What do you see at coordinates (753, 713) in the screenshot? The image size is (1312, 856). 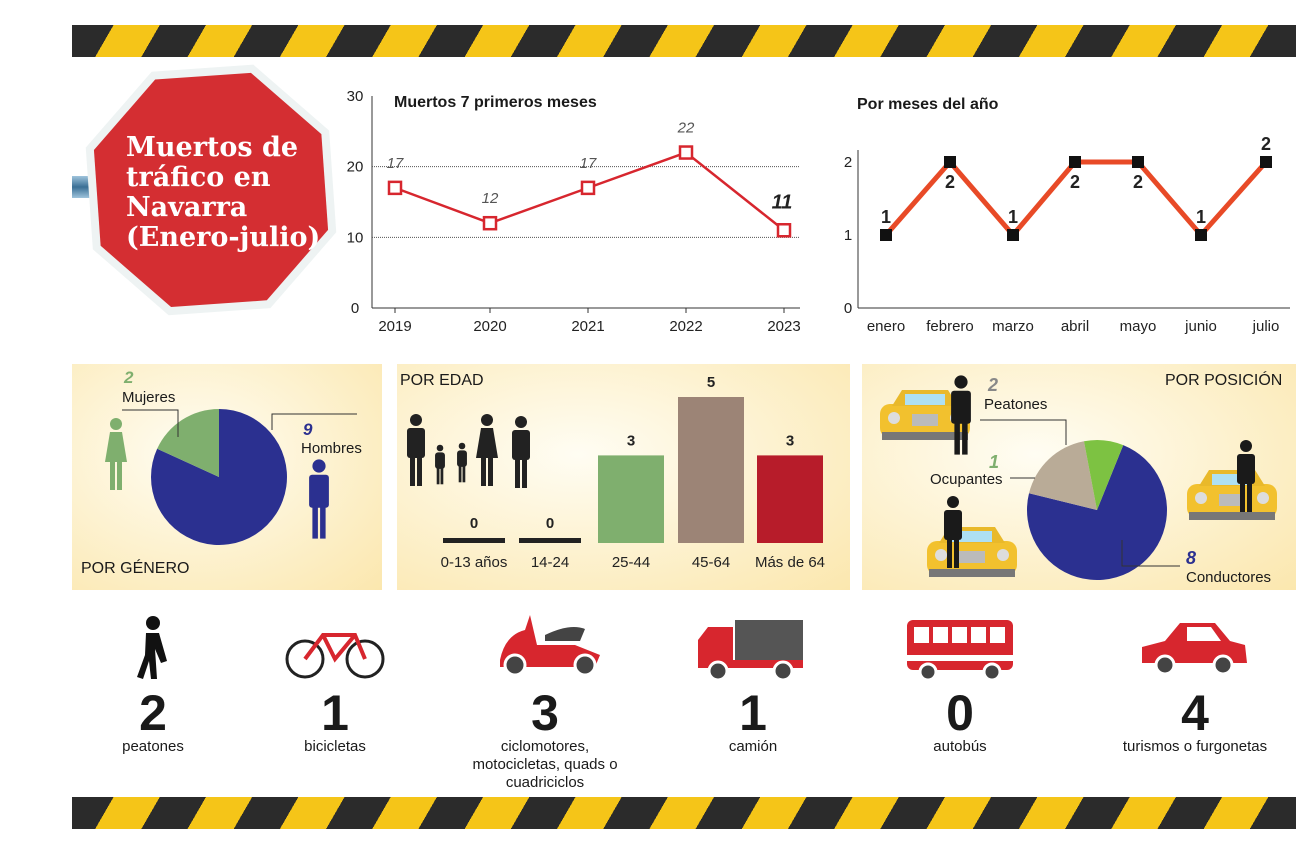 I see `vehicle-count: 1` at bounding box center [753, 713].